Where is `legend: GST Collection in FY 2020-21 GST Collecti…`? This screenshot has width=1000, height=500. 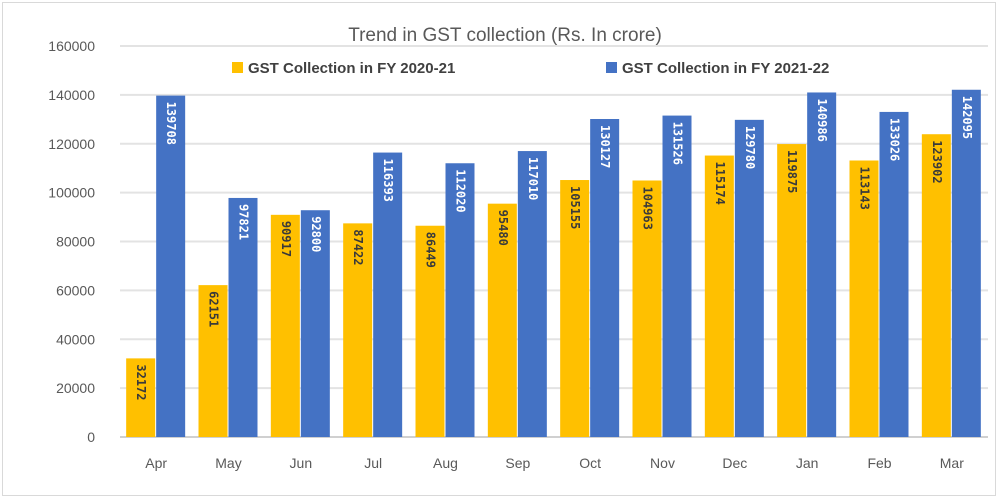 legend: GST Collection in FY 2020-21 GST Collecti… is located at coordinates (530, 68).